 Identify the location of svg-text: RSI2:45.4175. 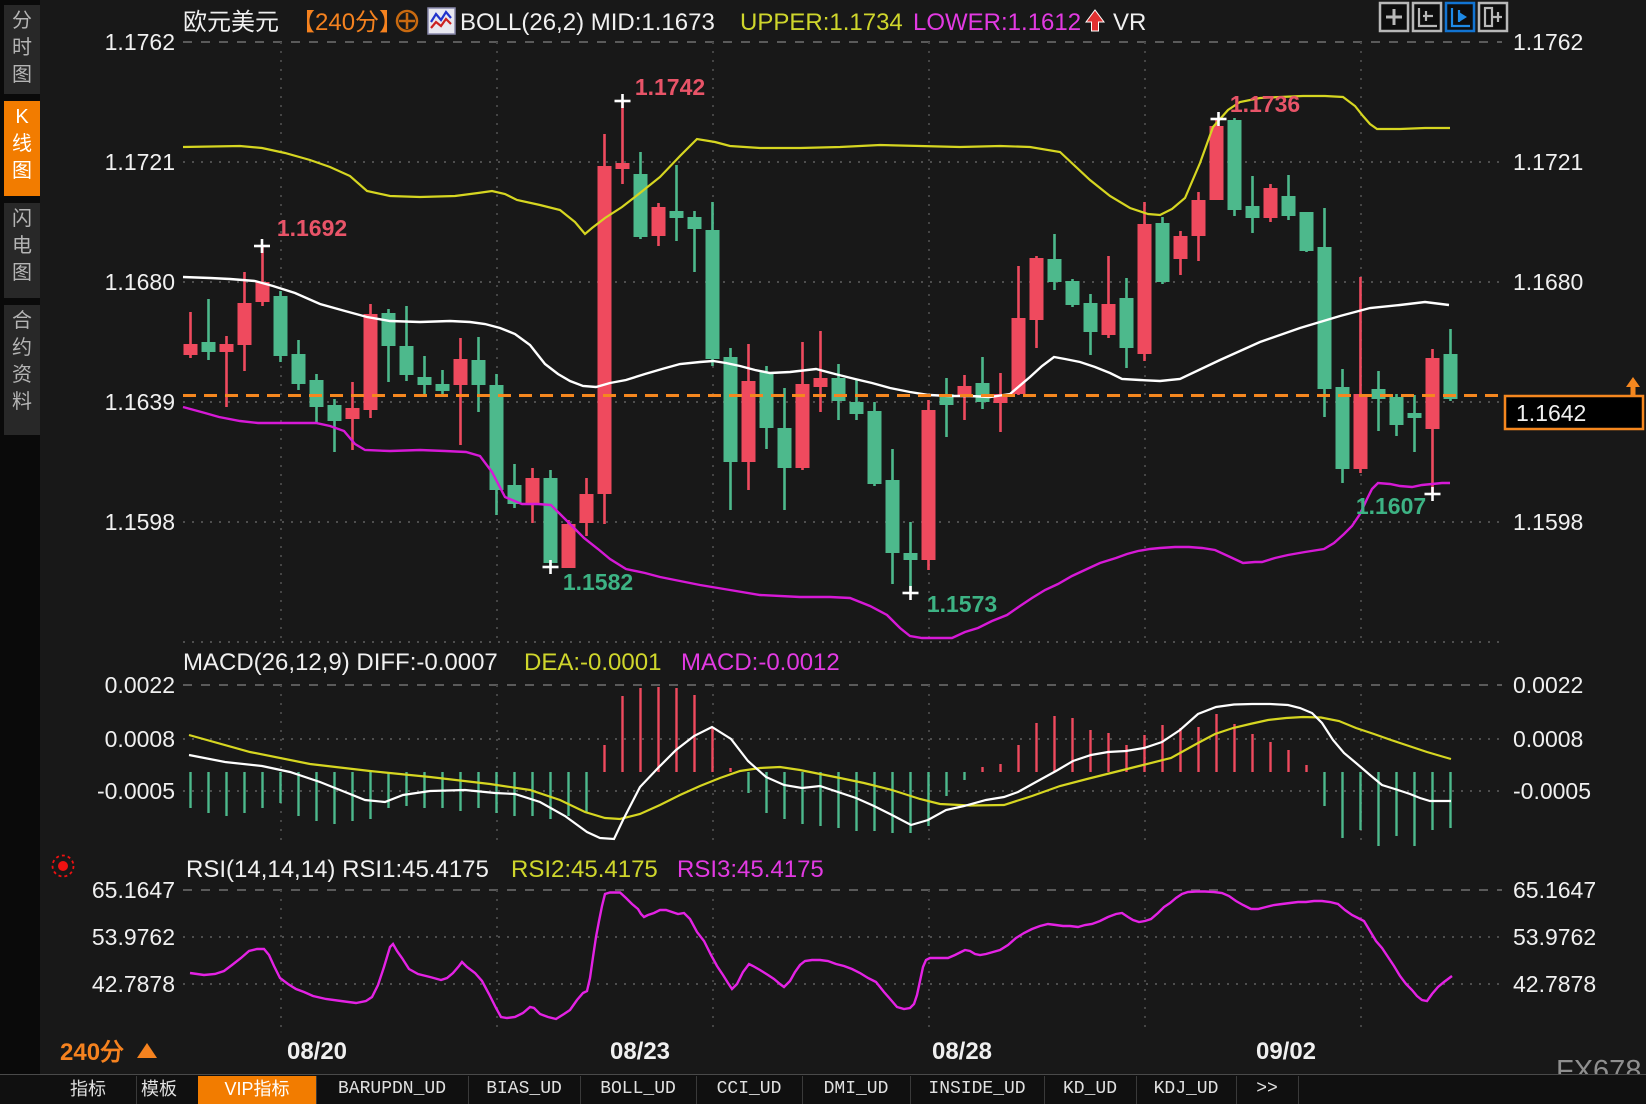
(584, 869).